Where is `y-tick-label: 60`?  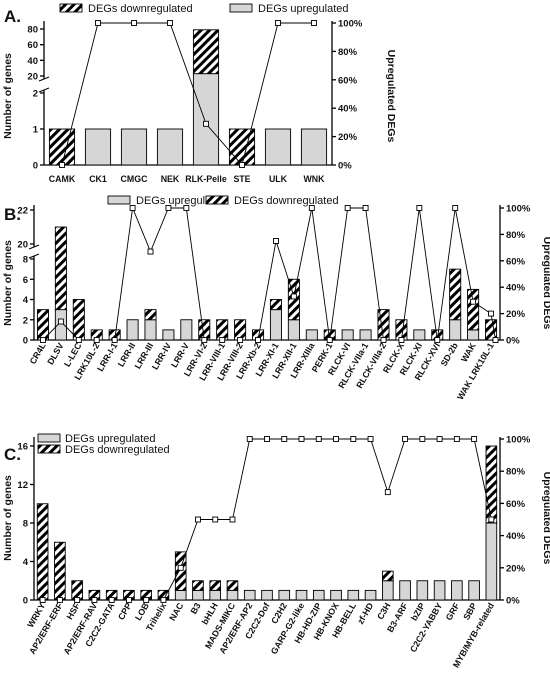
y-tick-label: 60 is located at coordinates (32, 45).